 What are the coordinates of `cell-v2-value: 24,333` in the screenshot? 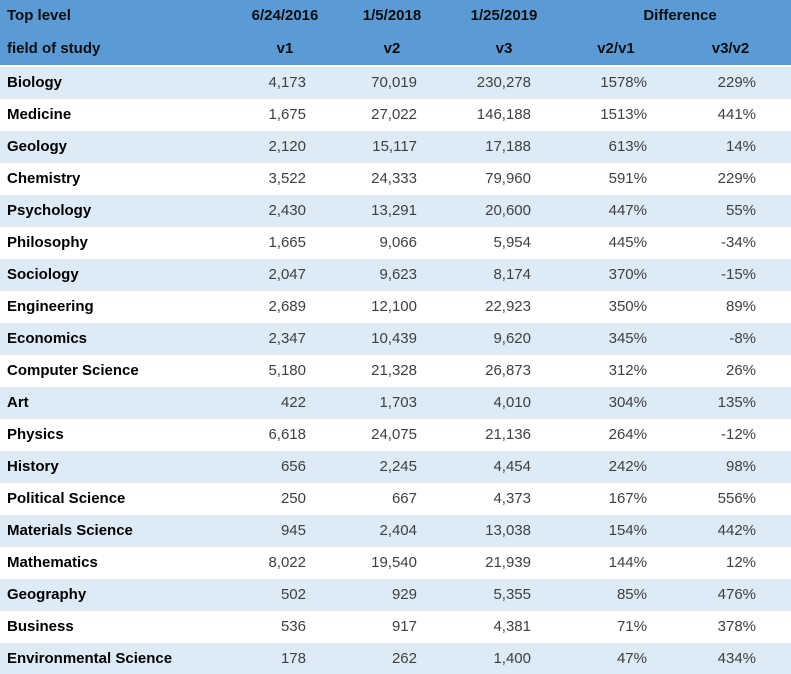 It's located at (394, 178).